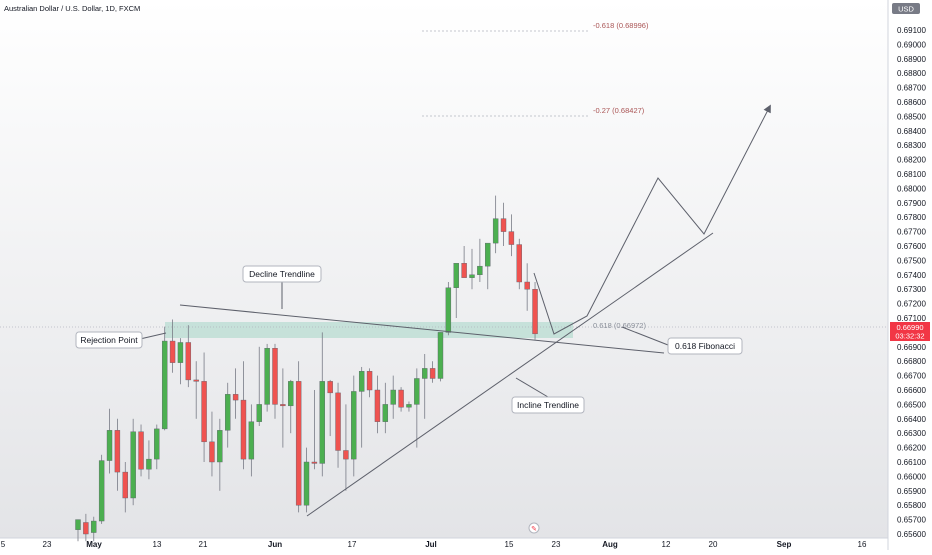  I want to click on price-tick-label: 0.67800, so click(911, 217).